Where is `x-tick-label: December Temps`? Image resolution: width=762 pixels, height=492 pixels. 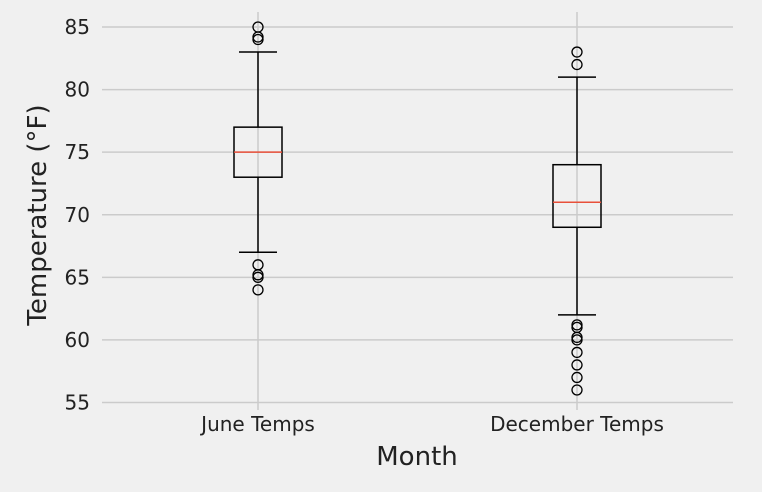
x-tick-label: December Temps is located at coordinates (577, 424).